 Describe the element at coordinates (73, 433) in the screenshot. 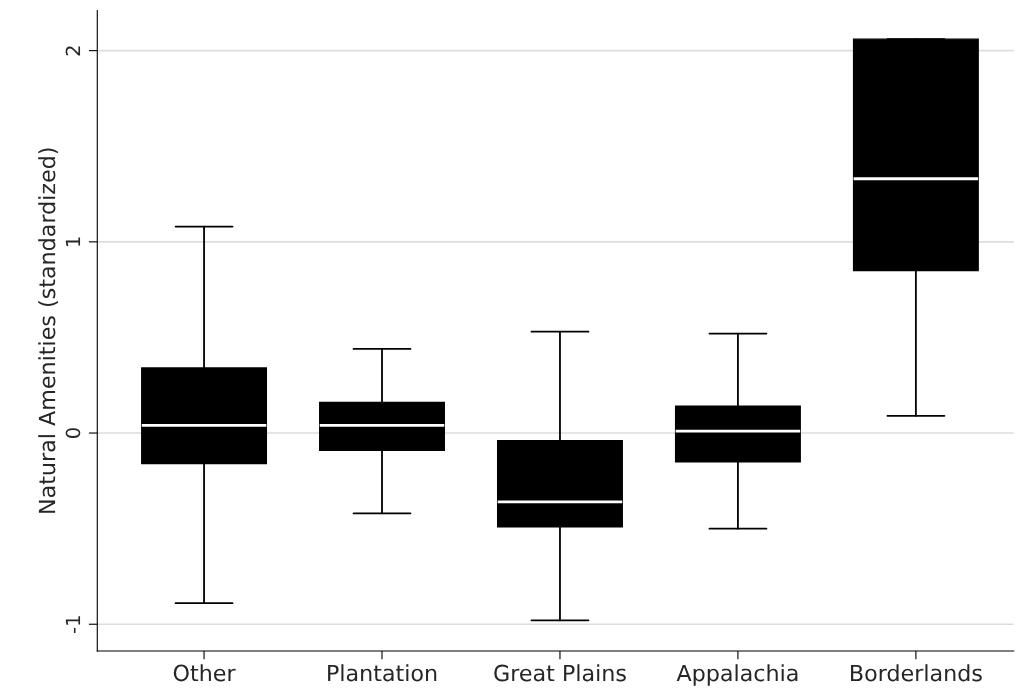

I see `y-tick-label: 0` at that location.